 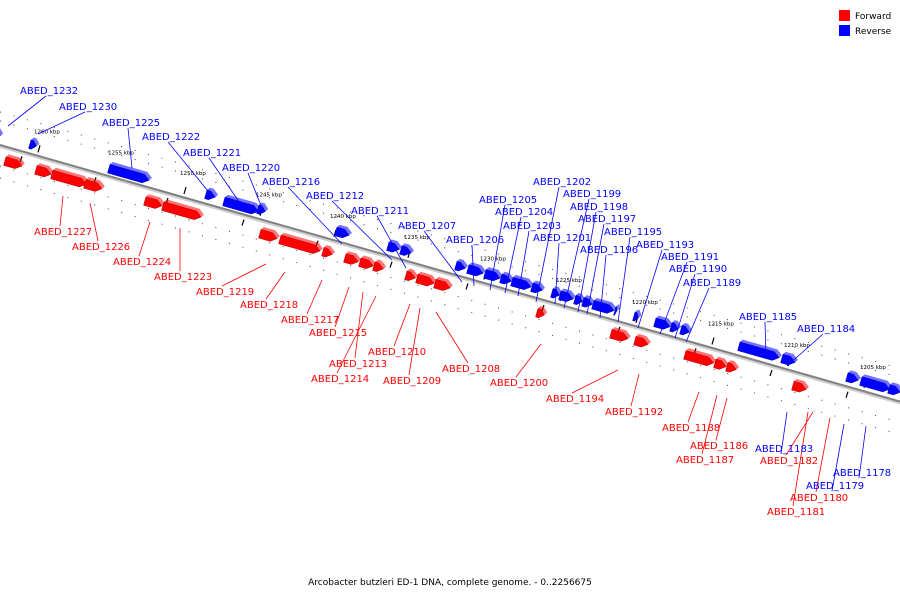 What do you see at coordinates (592, 194) in the screenshot?
I see `gene-label-abed-1199: ABED_1199` at bounding box center [592, 194].